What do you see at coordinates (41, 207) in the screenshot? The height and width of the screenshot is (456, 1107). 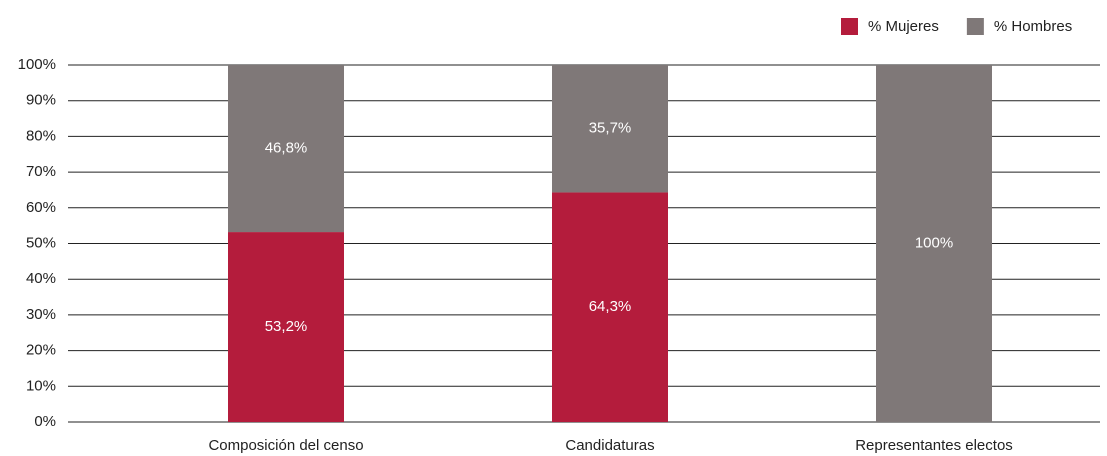 I see `y-tick-label: 60%` at bounding box center [41, 207].